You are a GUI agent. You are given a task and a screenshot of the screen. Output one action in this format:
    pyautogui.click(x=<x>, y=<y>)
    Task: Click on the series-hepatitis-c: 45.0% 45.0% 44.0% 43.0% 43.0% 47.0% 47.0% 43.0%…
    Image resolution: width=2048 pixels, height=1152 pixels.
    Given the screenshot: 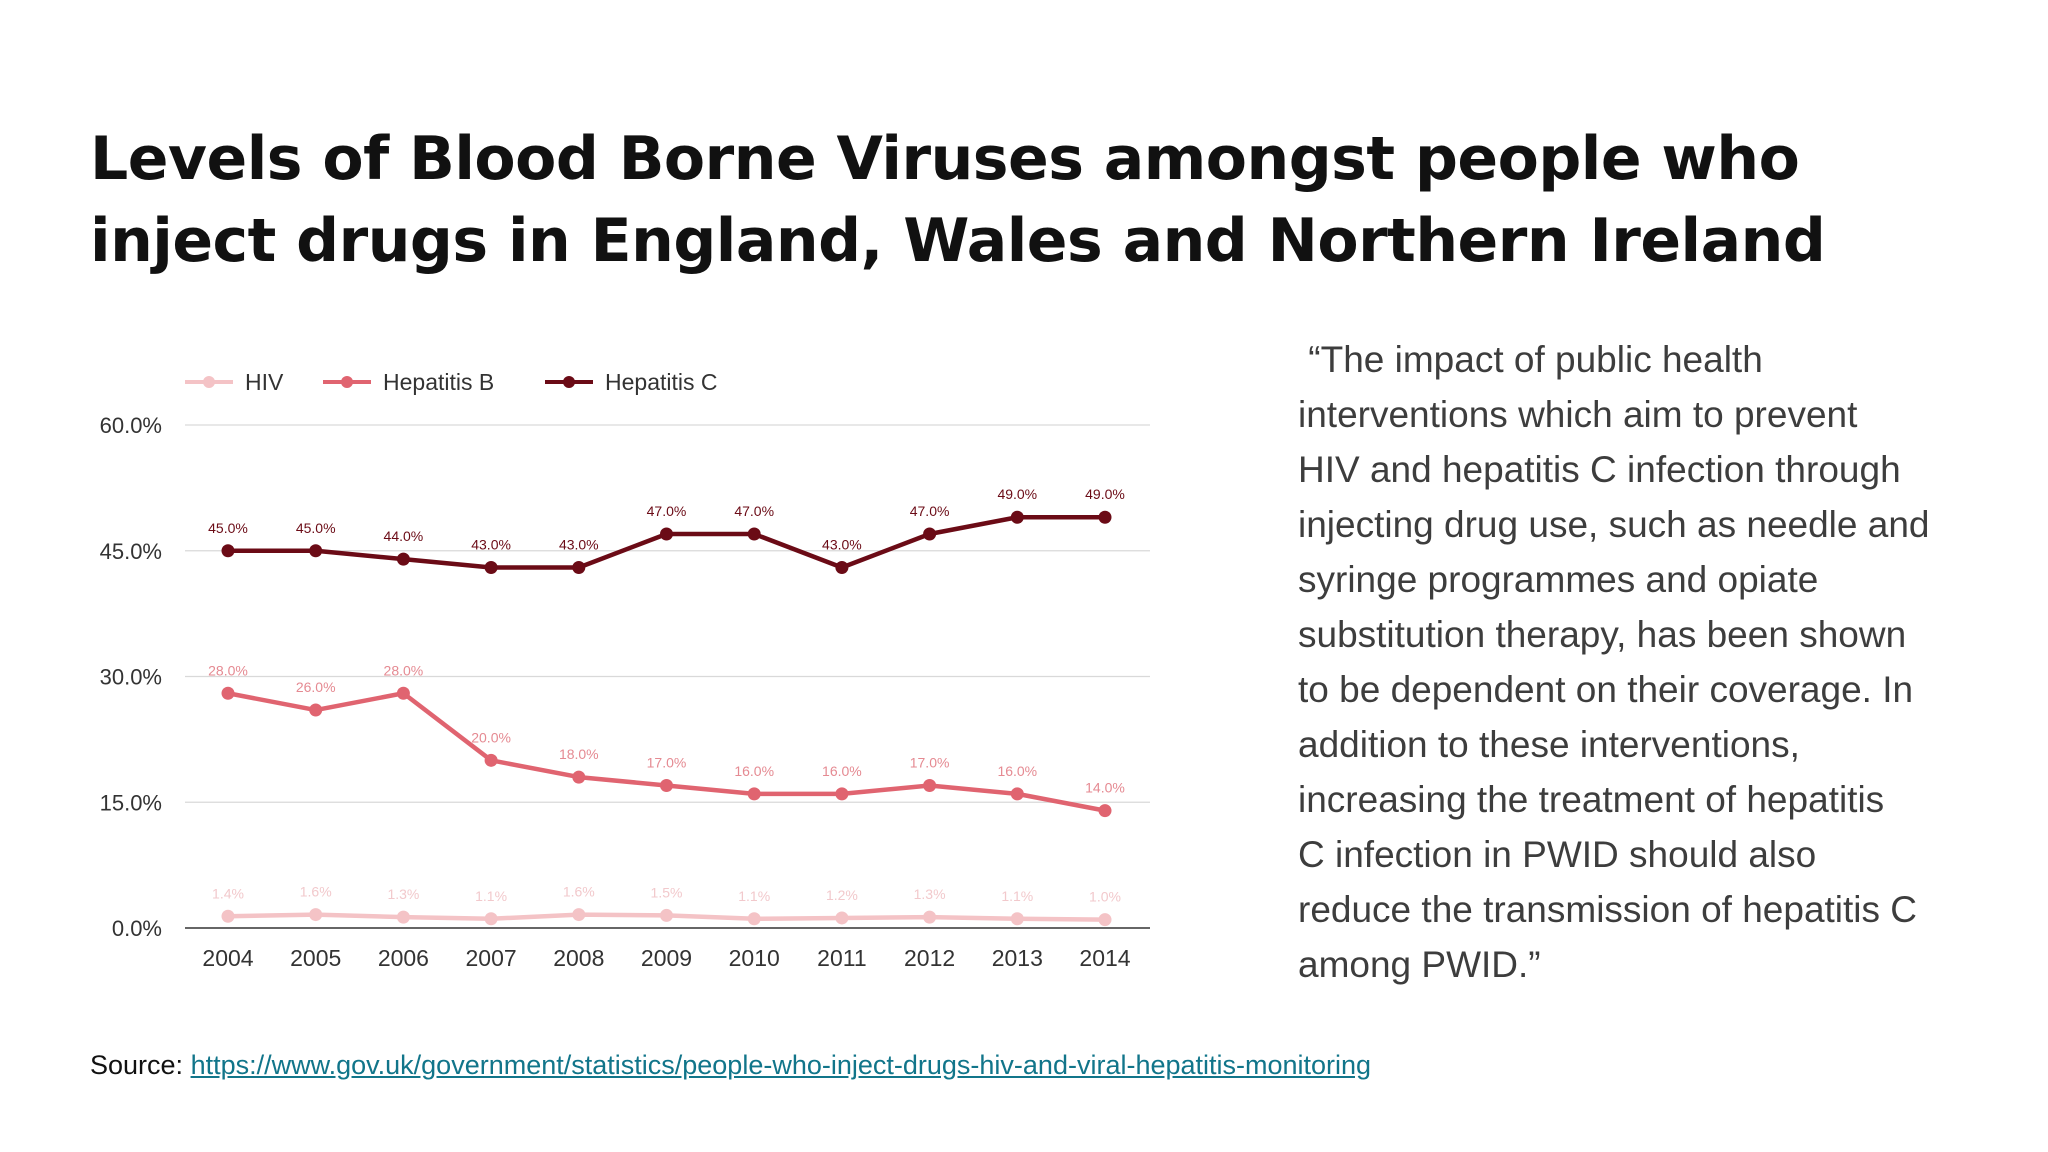 What is the action you would take?
    pyautogui.click(x=666, y=530)
    